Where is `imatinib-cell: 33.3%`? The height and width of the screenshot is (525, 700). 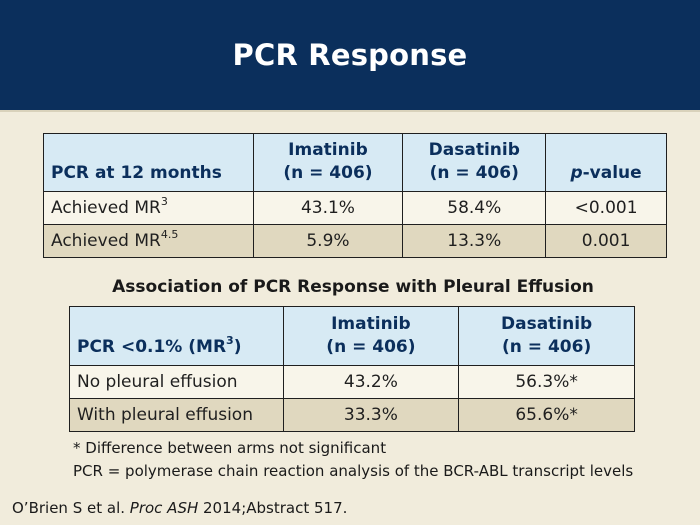
imatinib-cell: 33.3% is located at coordinates (371, 415).